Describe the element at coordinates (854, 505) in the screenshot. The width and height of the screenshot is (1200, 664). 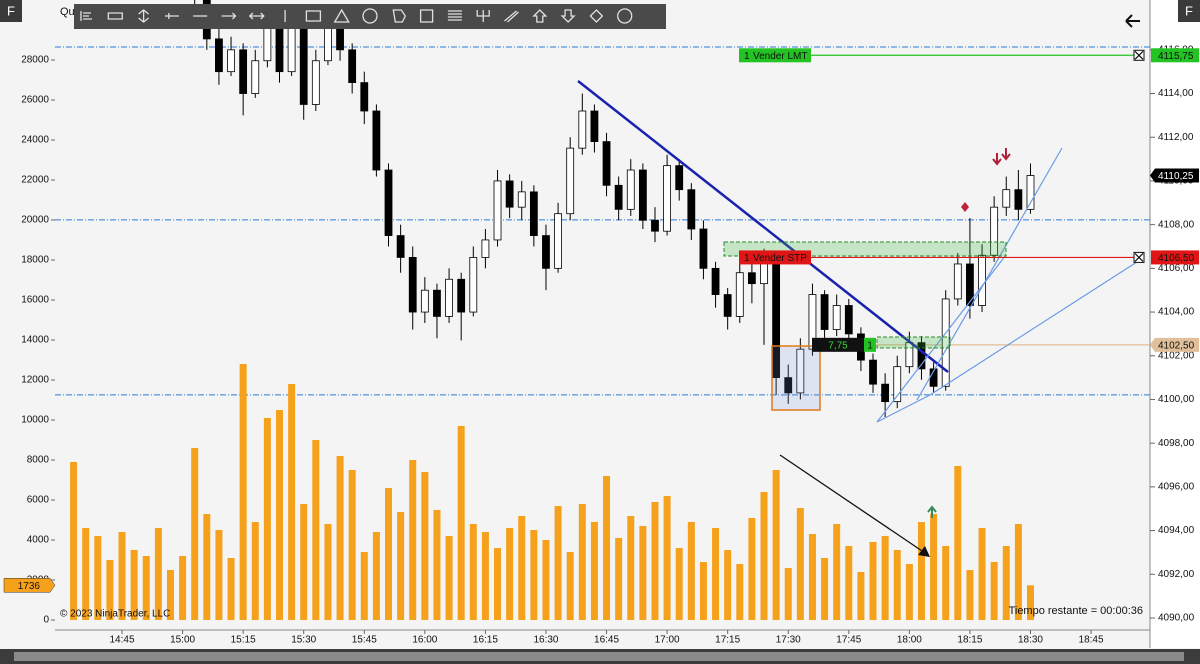
I see `arrow-line` at that location.